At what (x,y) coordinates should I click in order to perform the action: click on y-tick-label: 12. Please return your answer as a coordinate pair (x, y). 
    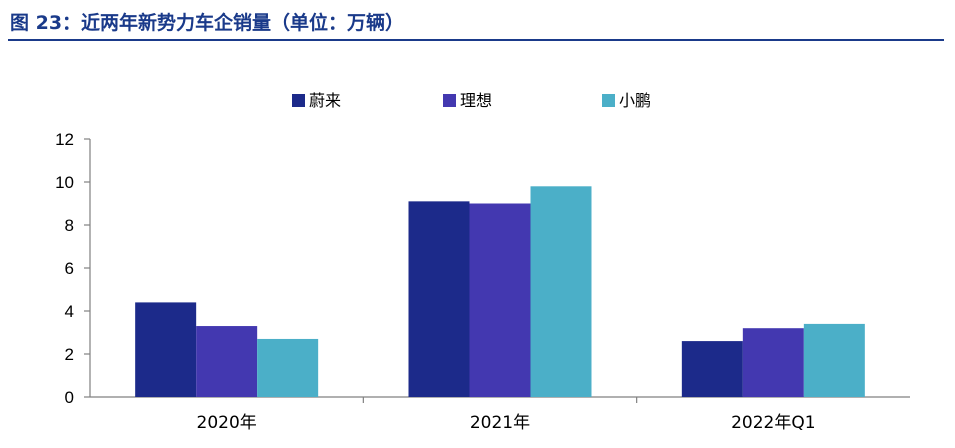
    Looking at the image, I should click on (64, 139).